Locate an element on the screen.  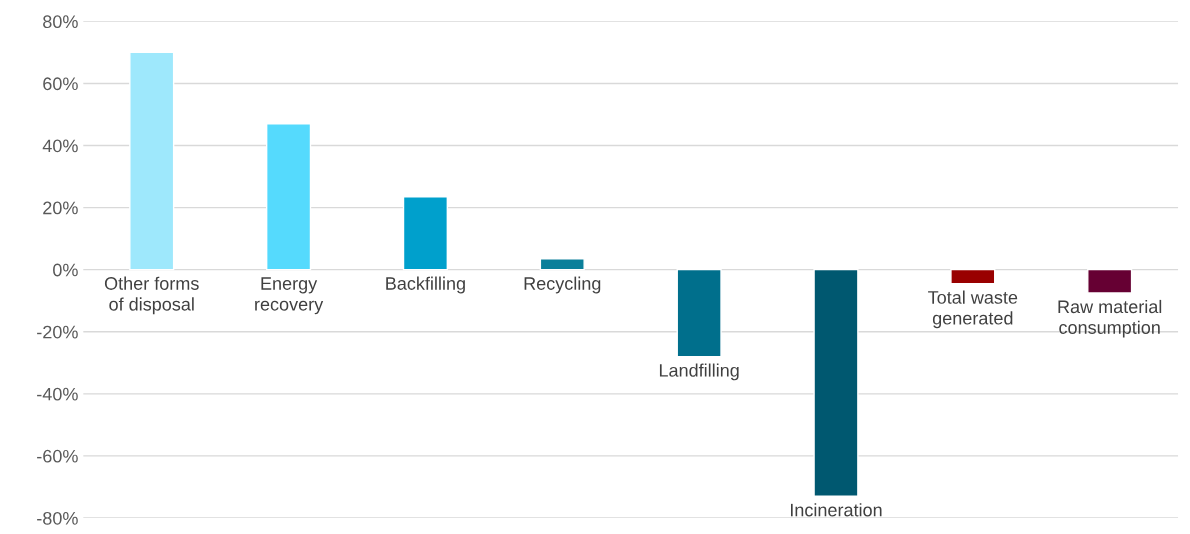
x-tick-label: Recycling is located at coordinates (562, 285).